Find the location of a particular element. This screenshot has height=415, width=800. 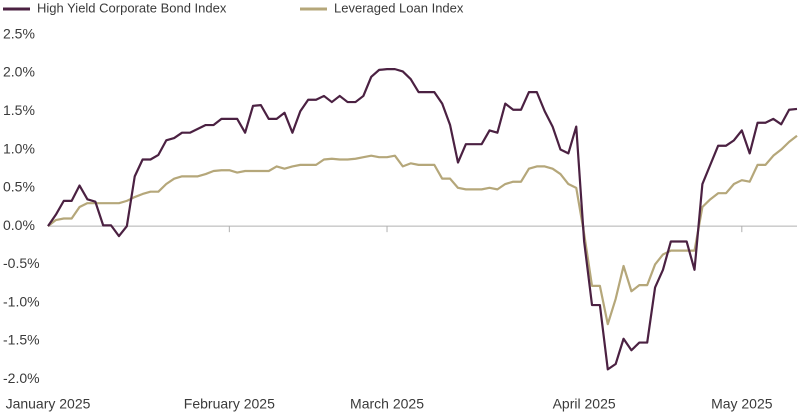

y-tick-label: 2.5% is located at coordinates (19, 33).